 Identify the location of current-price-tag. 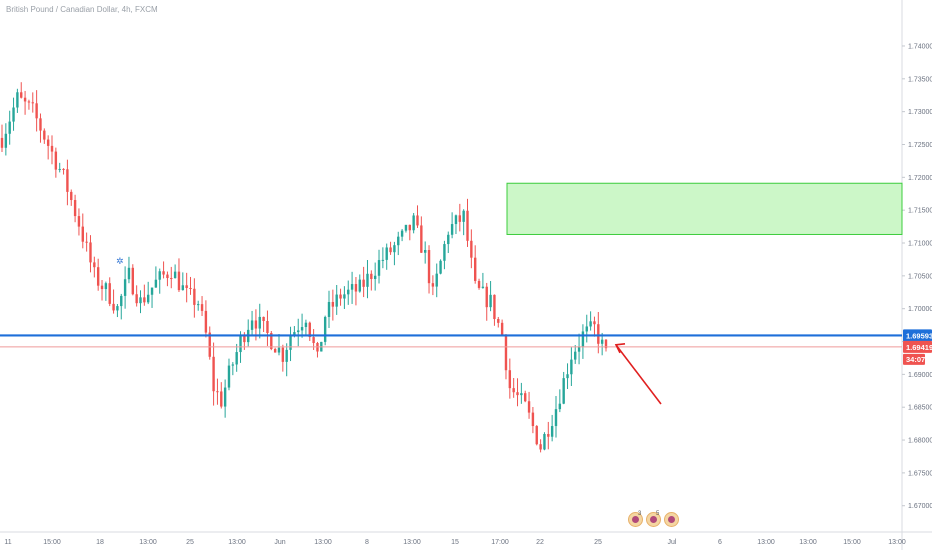
(917, 346).